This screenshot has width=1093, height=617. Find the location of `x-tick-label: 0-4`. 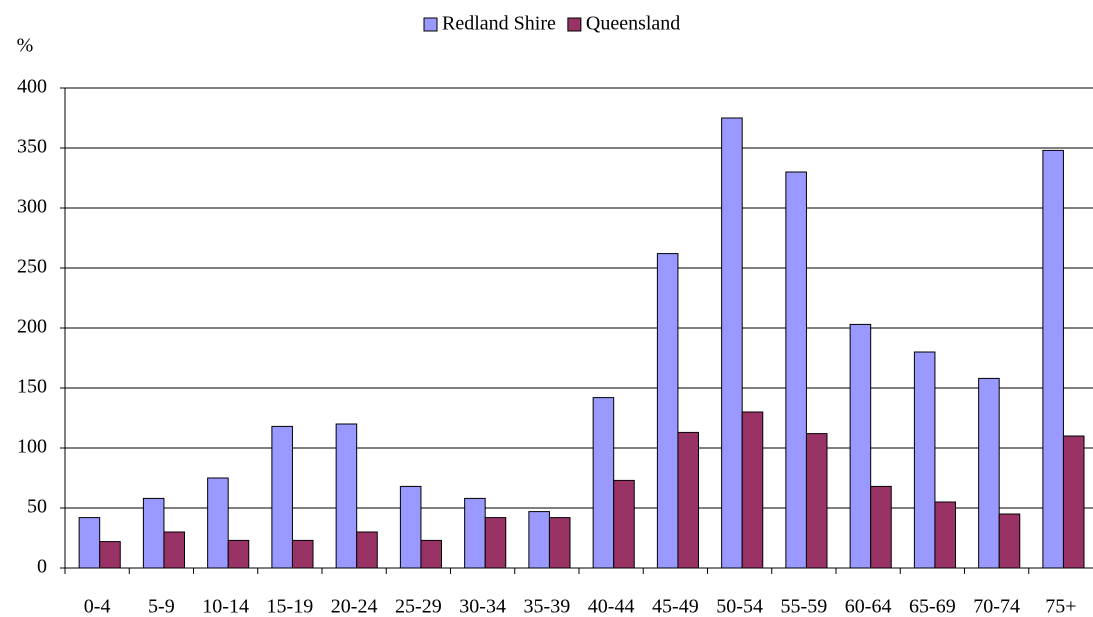

x-tick-label: 0-4 is located at coordinates (97, 606).